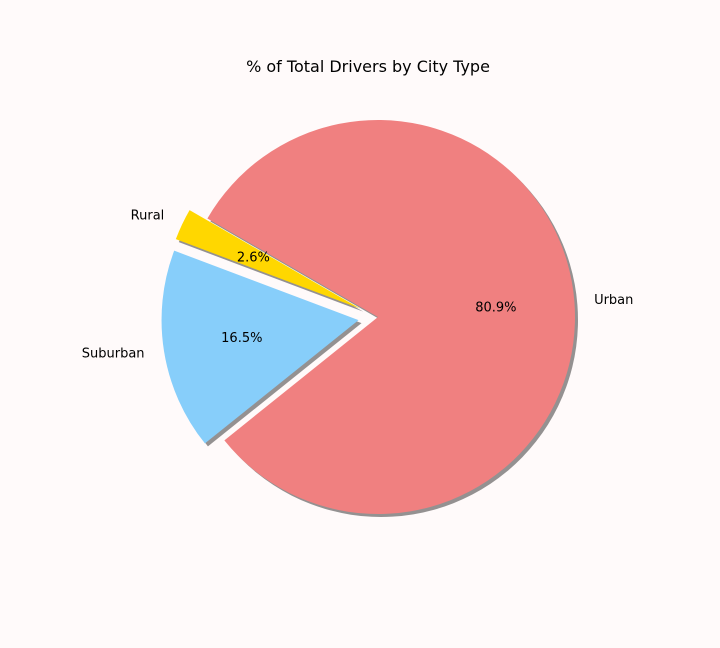 This screenshot has height=648, width=720. Describe the element at coordinates (253, 258) in the screenshot. I see `pct-label-rural: 2.6%` at that location.